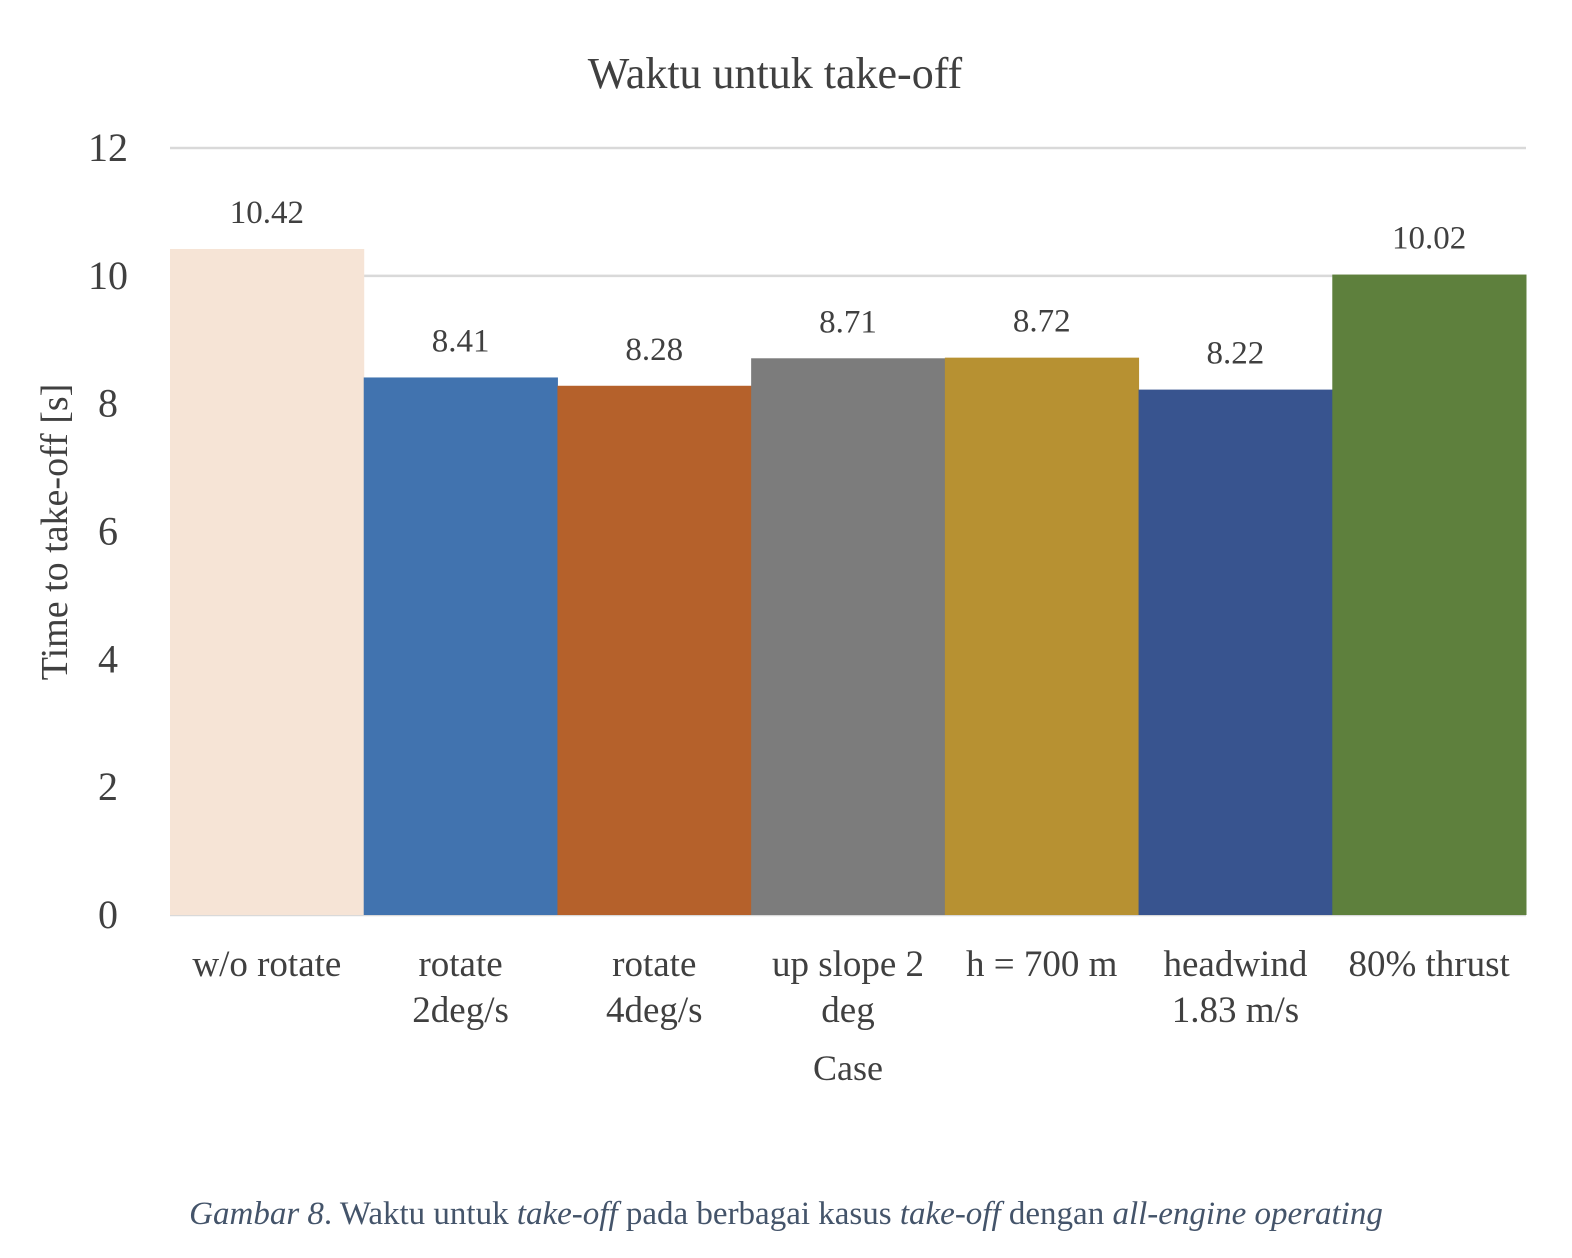 The image size is (1572, 1258). What do you see at coordinates (1235, 964) in the screenshot?
I see `x-tick-label: headwind` at bounding box center [1235, 964].